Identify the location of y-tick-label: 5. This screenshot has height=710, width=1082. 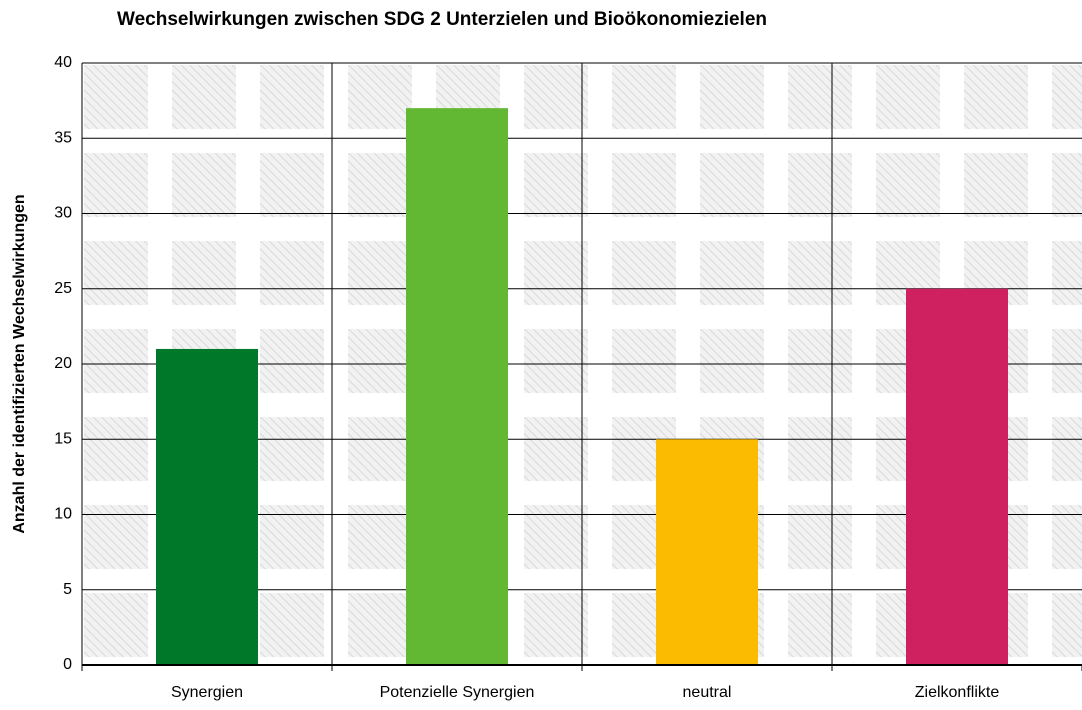
(67, 589).